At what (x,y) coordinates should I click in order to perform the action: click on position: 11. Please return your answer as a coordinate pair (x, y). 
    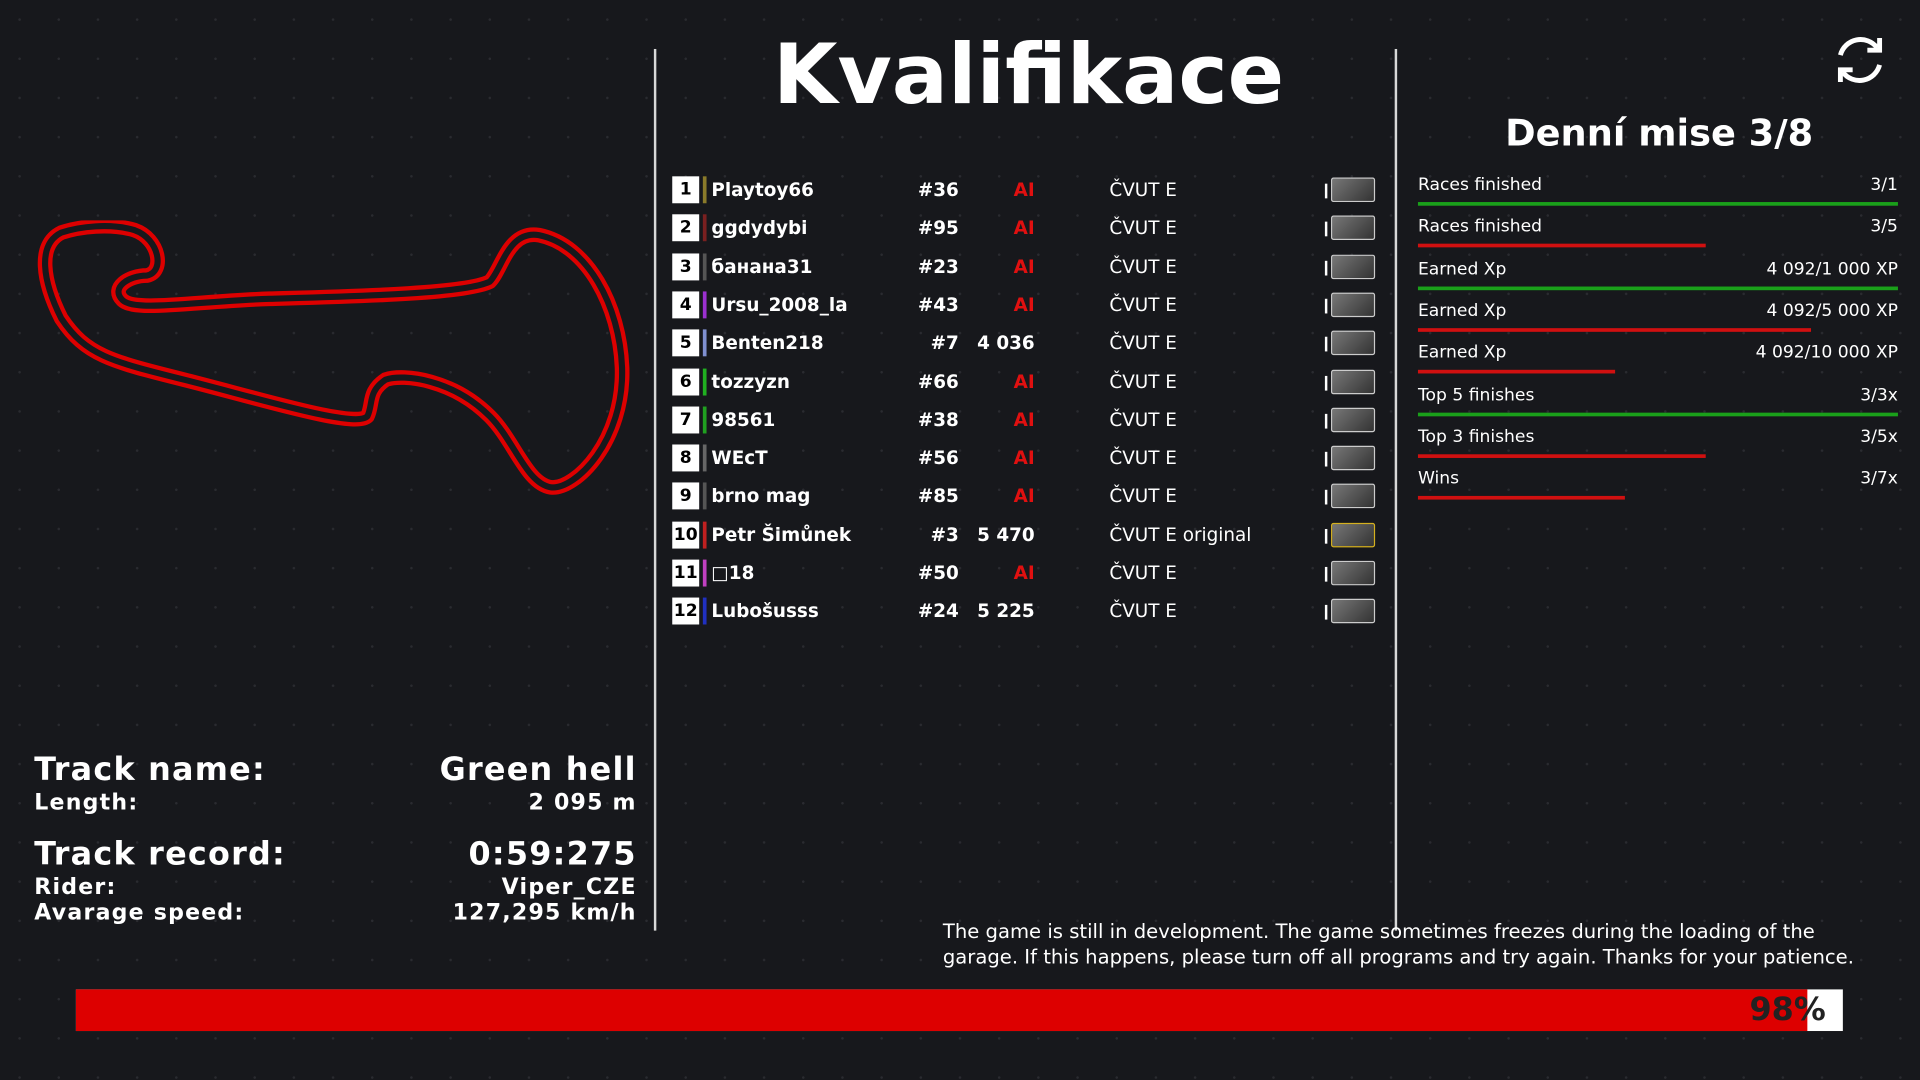
    Looking at the image, I should click on (686, 573).